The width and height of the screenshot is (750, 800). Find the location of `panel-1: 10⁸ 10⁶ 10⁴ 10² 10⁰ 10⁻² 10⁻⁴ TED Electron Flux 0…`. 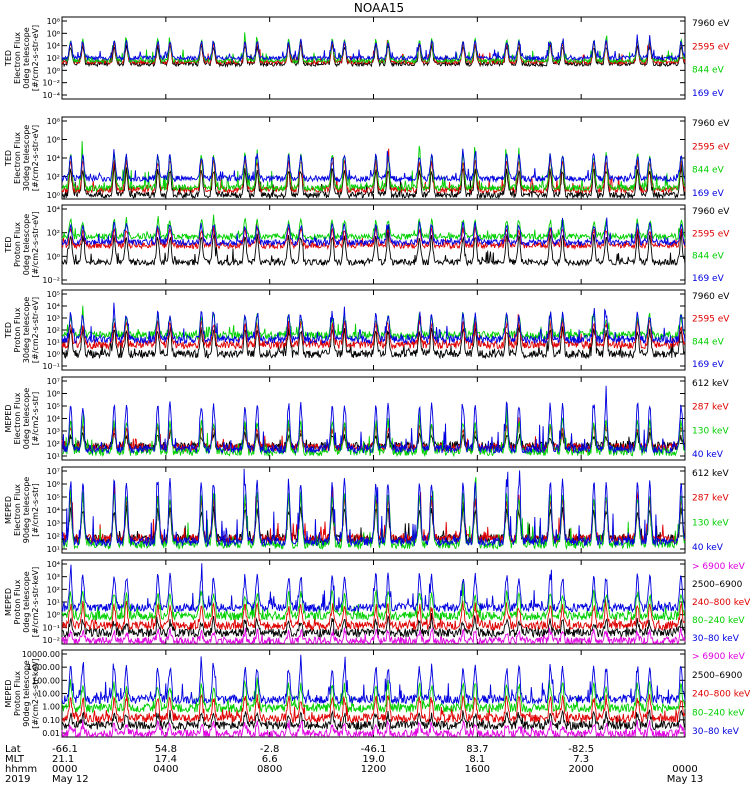

panel-1: 10⁸ 10⁶ 10⁴ 10² 10⁰ 10⁻² 10⁻⁴ TED Electron Flux 0… is located at coordinates (367, 58).